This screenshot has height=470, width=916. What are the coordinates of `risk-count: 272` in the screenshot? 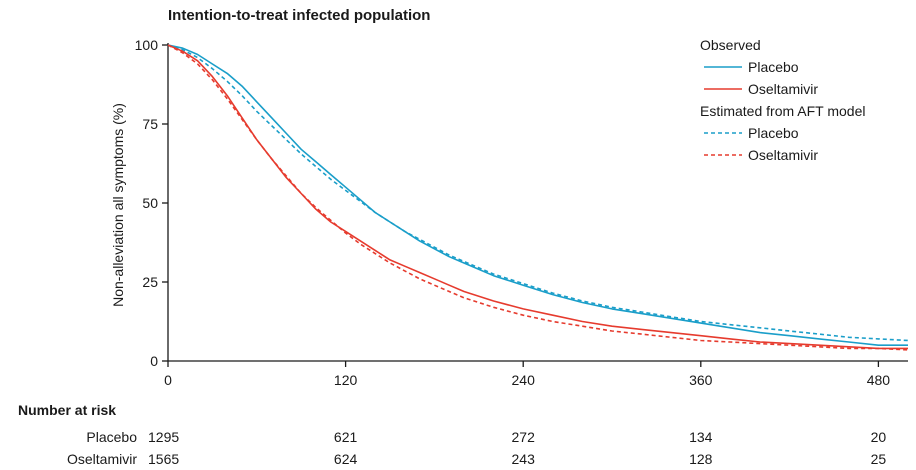 It's located at (524, 437).